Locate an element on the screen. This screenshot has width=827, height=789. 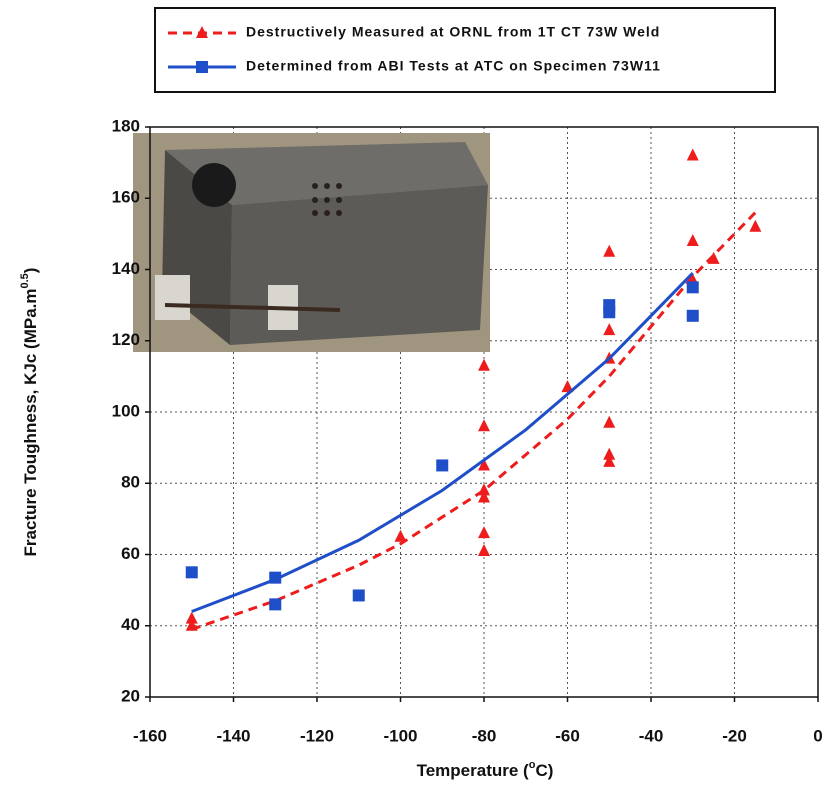
x-tick-label: -160 is located at coordinates (150, 735).